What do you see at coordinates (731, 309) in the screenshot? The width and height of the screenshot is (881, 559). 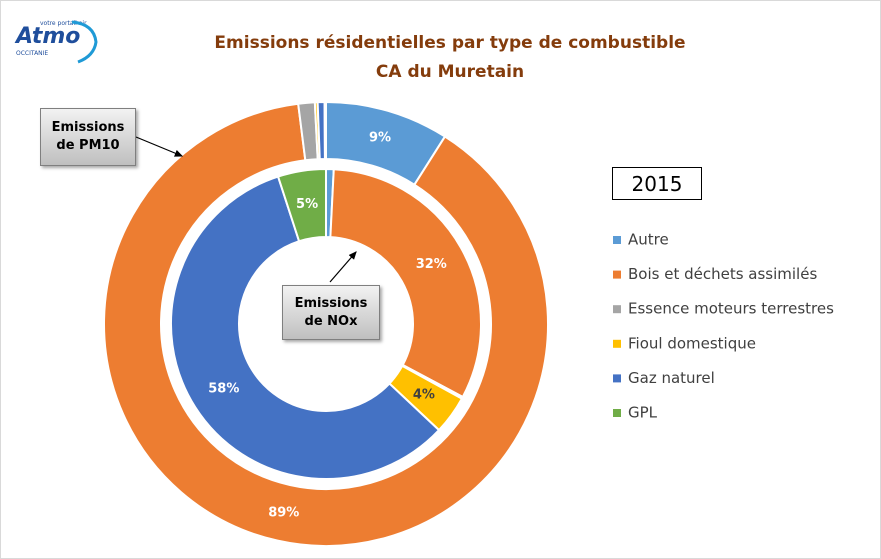 I see `legend-label: Essence moteurs terrestres` at bounding box center [731, 309].